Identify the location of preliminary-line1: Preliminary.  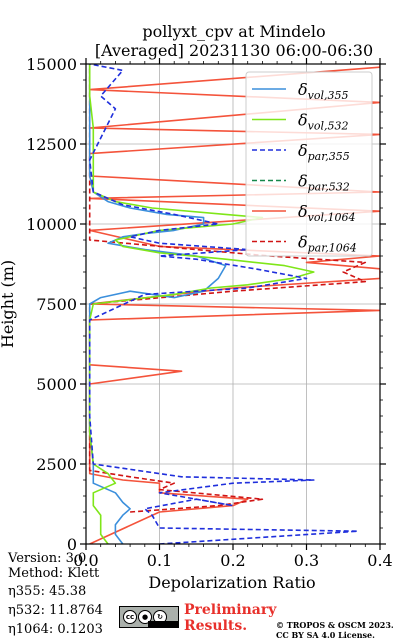
(230, 610).